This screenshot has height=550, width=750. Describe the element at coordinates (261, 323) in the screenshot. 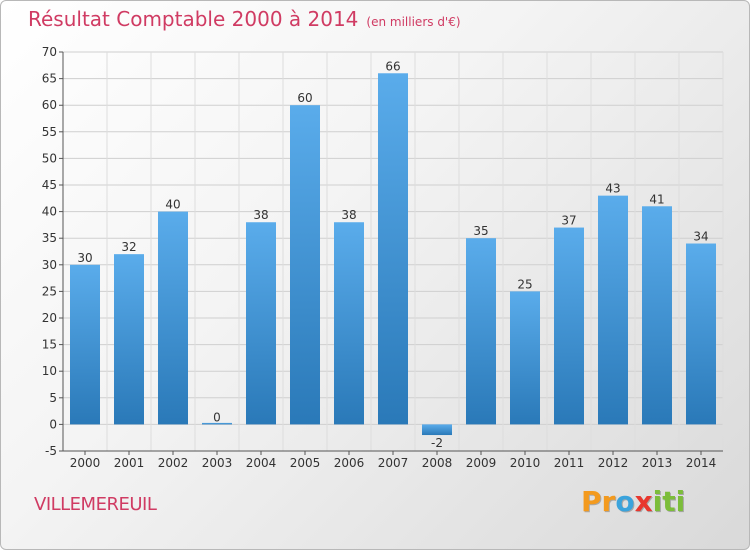

I see `bar-2004` at that location.